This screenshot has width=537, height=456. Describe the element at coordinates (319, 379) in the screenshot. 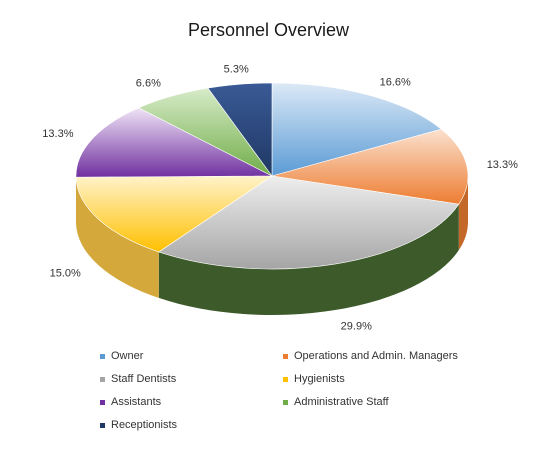

I see `legend-label: Hygienists` at that location.